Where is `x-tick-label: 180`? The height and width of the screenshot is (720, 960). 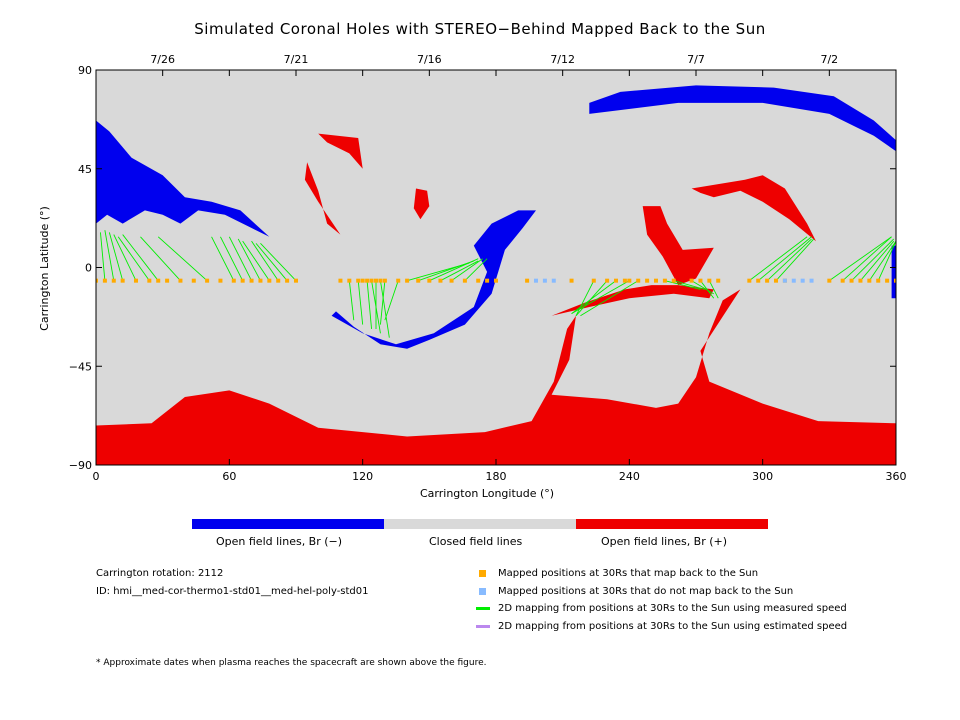 x-tick-label: 180 is located at coordinates (496, 476).